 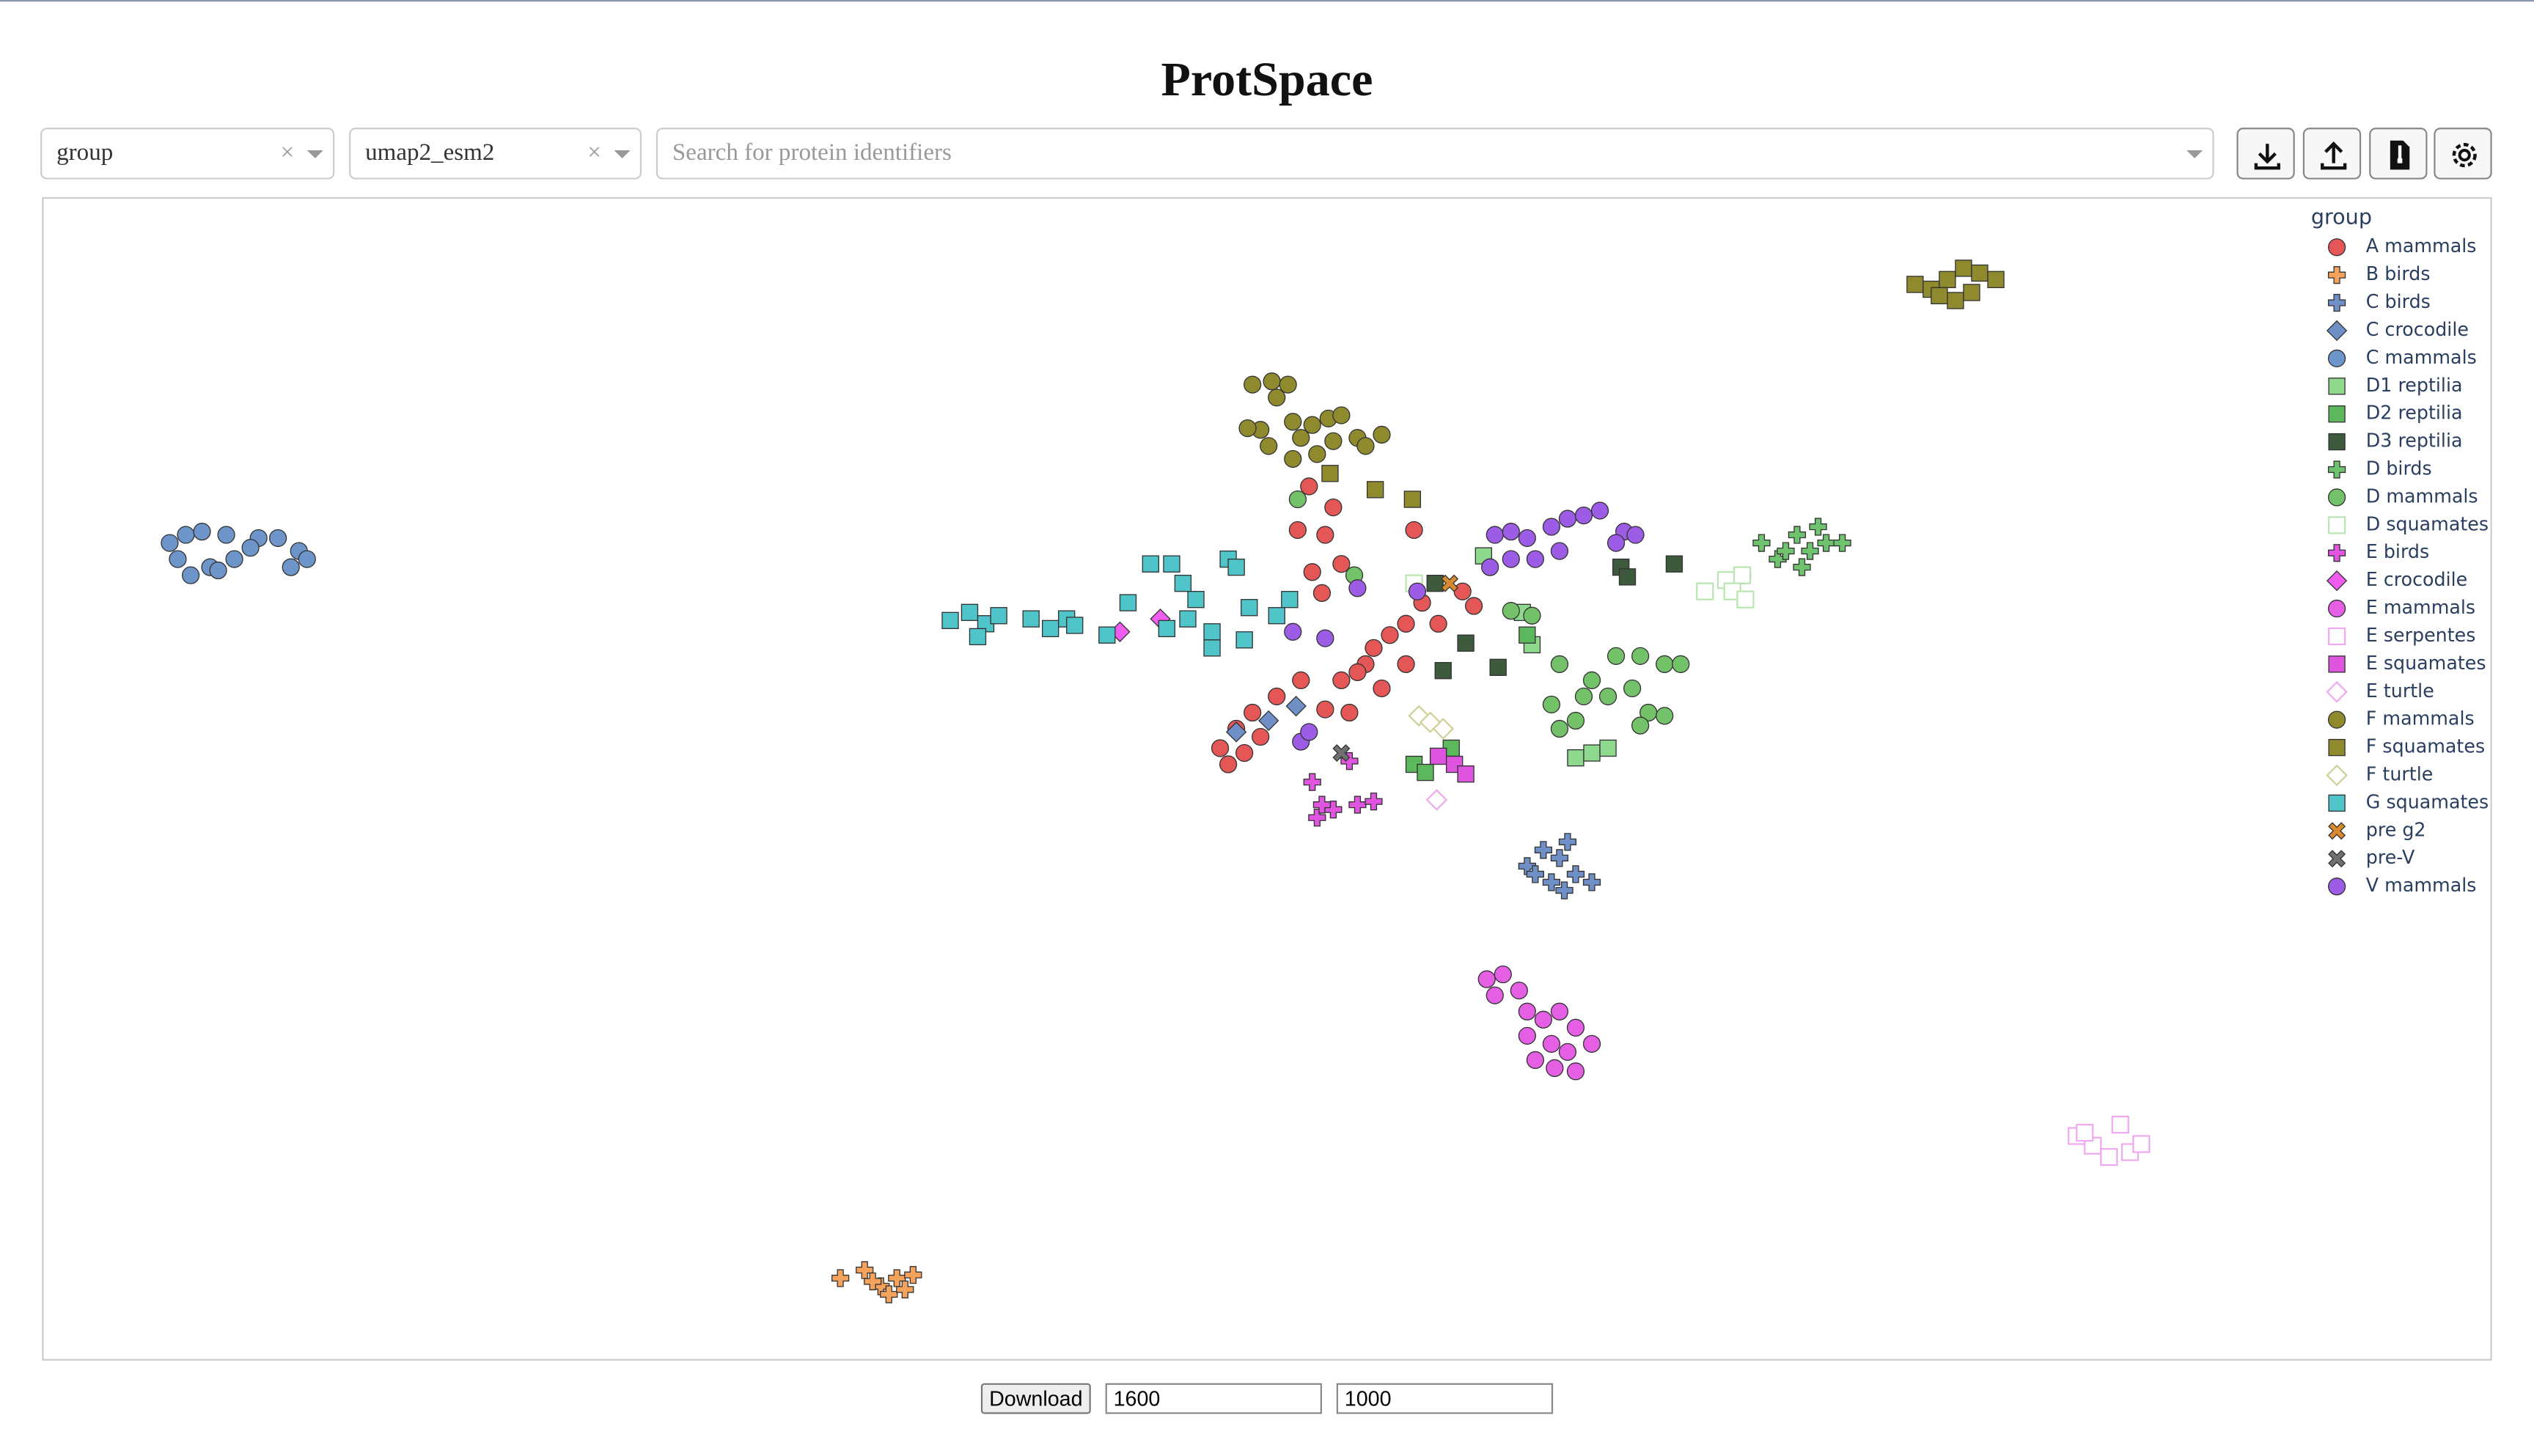 What do you see at coordinates (2422, 496) in the screenshot?
I see `legend-label: D mammals` at bounding box center [2422, 496].